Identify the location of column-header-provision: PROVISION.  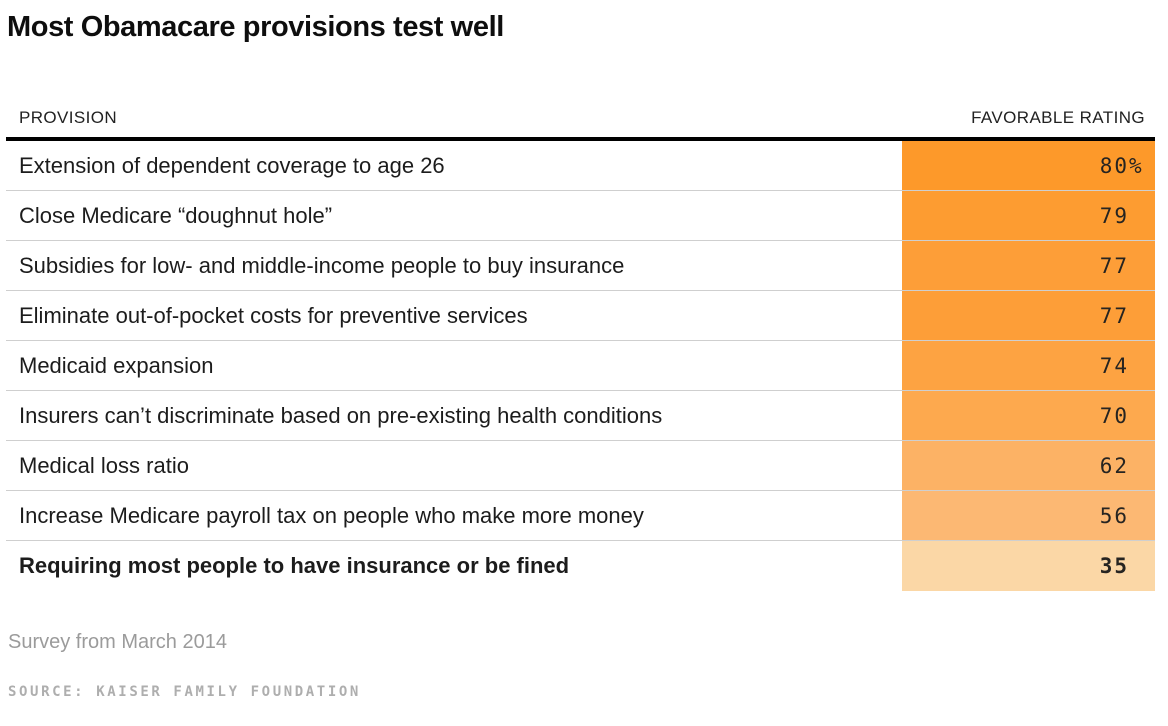
(68, 117).